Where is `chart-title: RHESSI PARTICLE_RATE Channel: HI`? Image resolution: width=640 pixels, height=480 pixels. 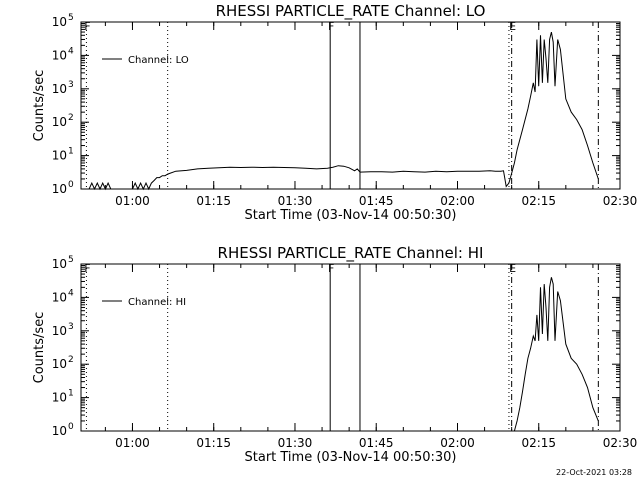
chart-title: RHESSI PARTICLE_RATE Channel: HI is located at coordinates (351, 253).